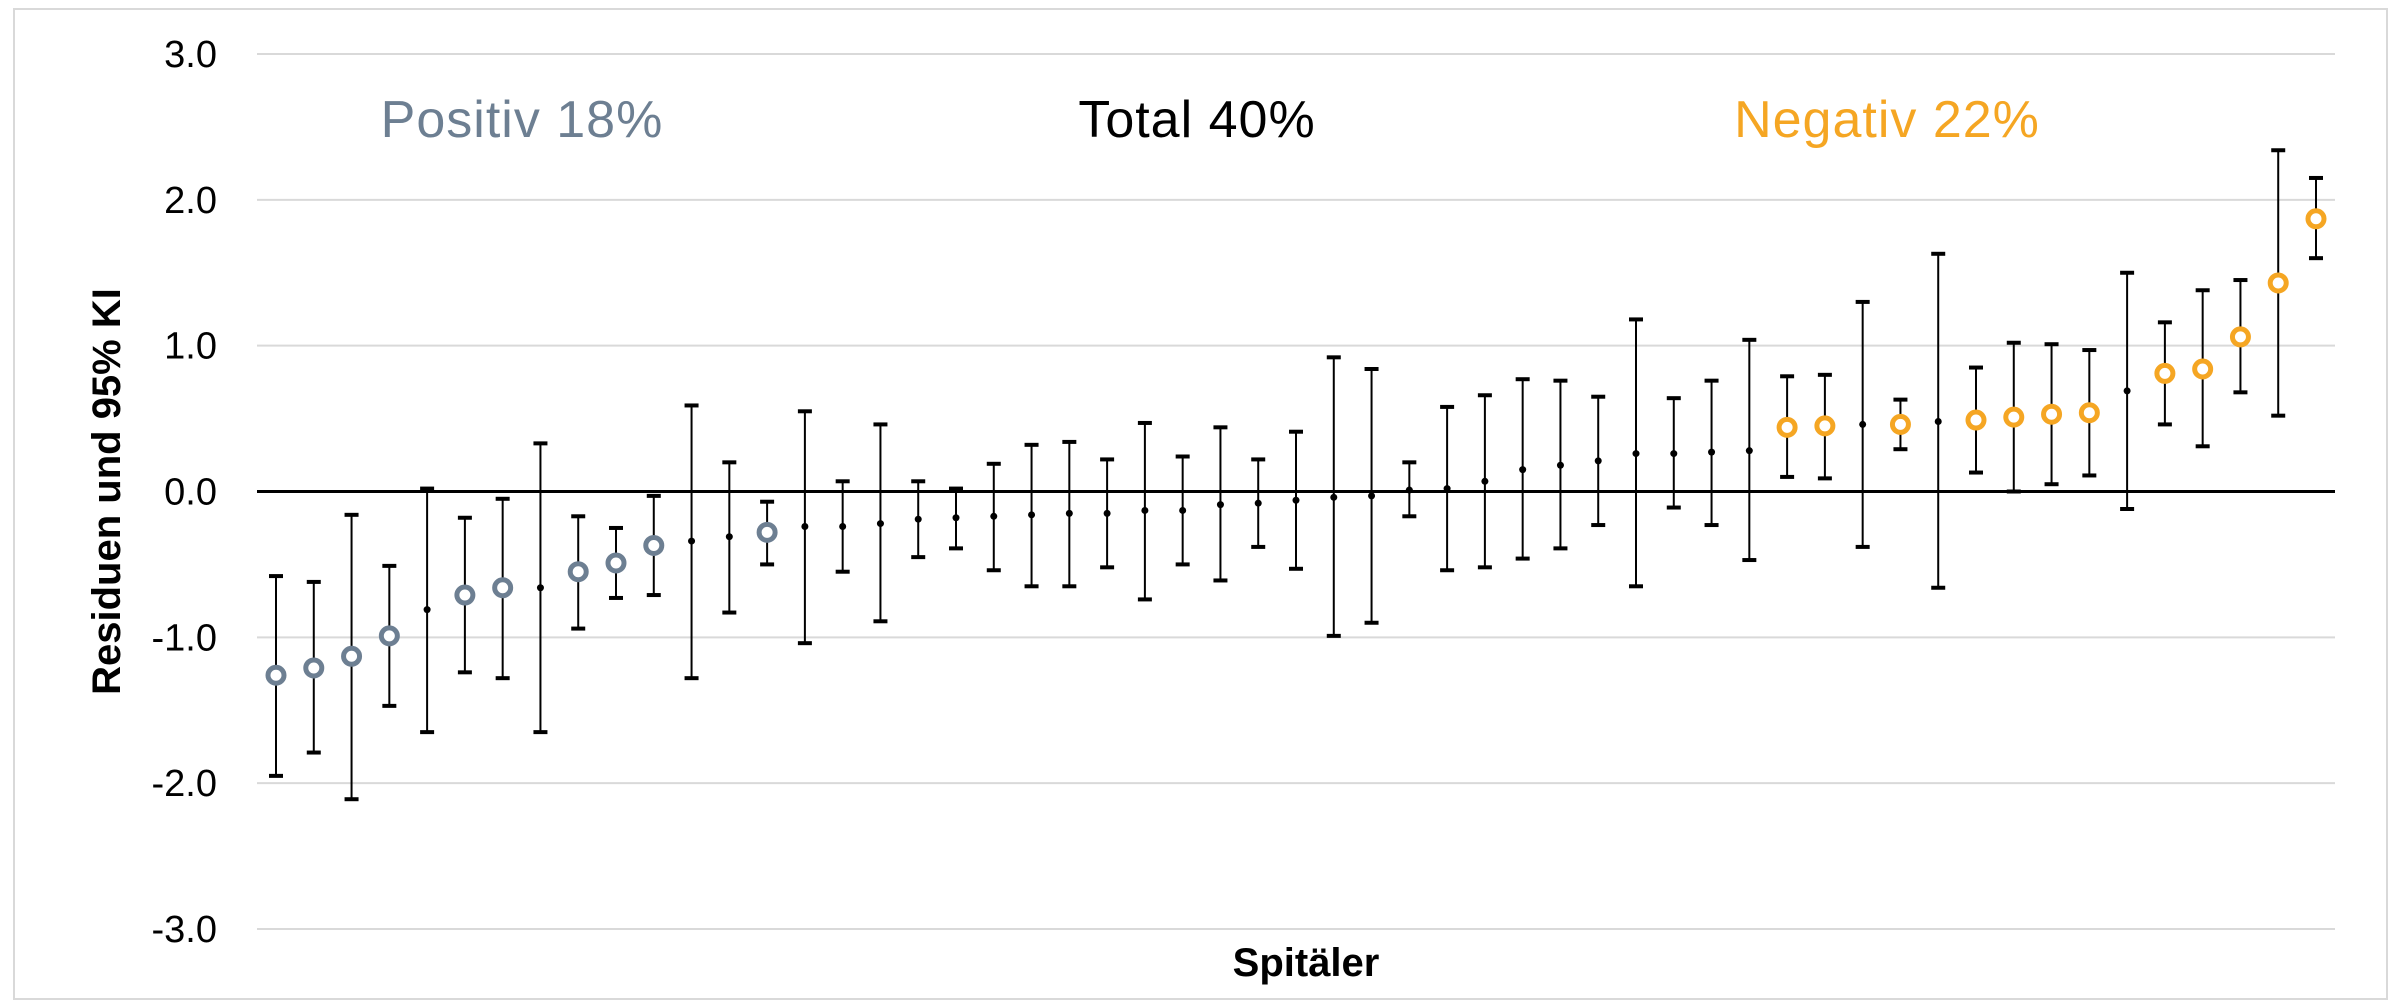  Describe the element at coordinates (184, 492) in the screenshot. I see `y-tick-labels: 3.0 2.0 1.0 0.0 -1.0 -2.0 -3.0` at that location.